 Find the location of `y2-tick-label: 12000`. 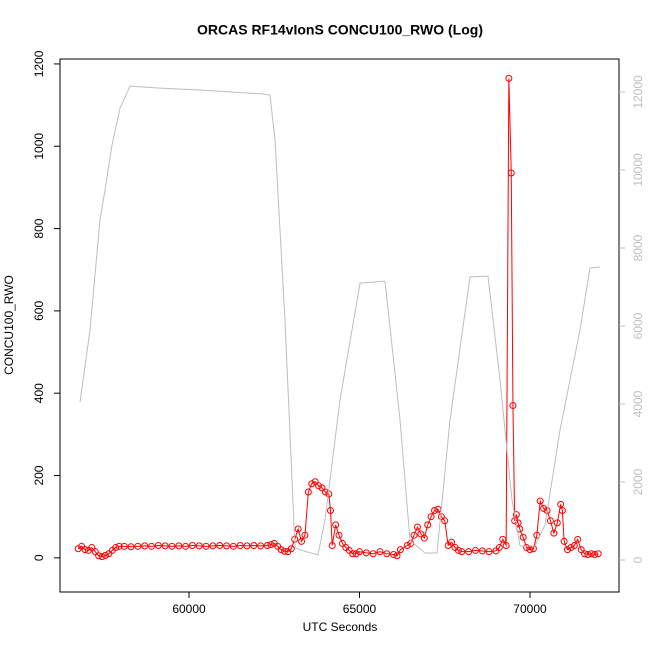

y2-tick-label: 12000 is located at coordinates (638, 92).